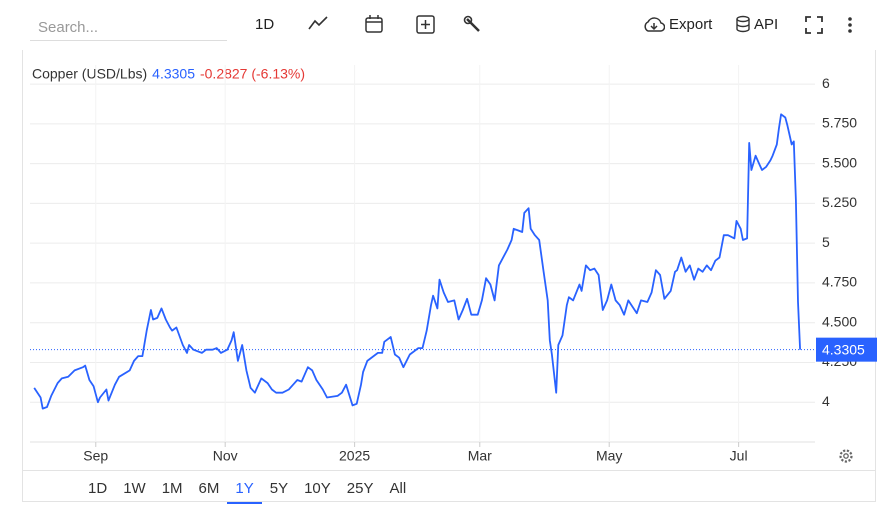  What do you see at coordinates (814, 25) in the screenshot?
I see `fullscreen-icon` at bounding box center [814, 25].